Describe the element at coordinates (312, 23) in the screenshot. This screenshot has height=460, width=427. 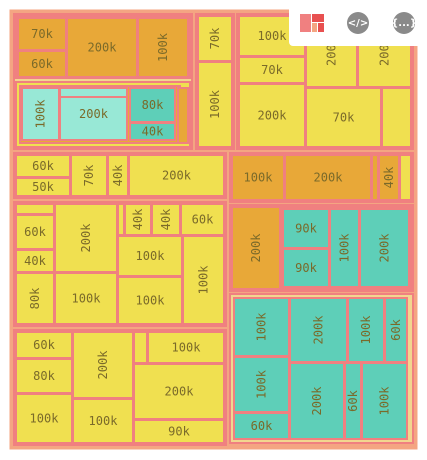
I see `treemap-chart-icon` at that location.